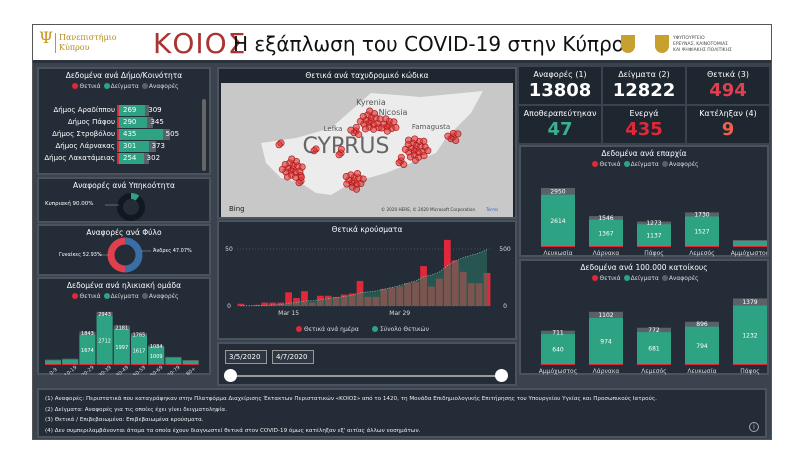  I want to click on info-icon: i, so click(754, 427).